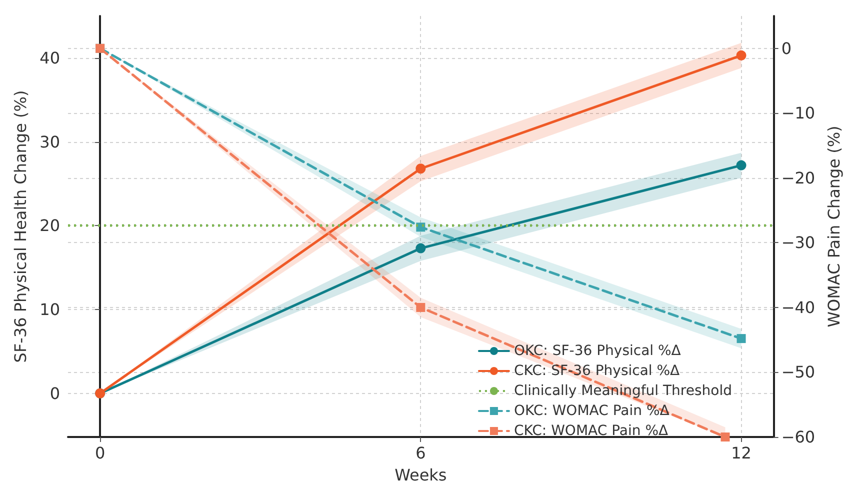 The image size is (850, 488). Describe the element at coordinates (798, 113) in the screenshot. I see `y2-tick-label: −10` at that location.